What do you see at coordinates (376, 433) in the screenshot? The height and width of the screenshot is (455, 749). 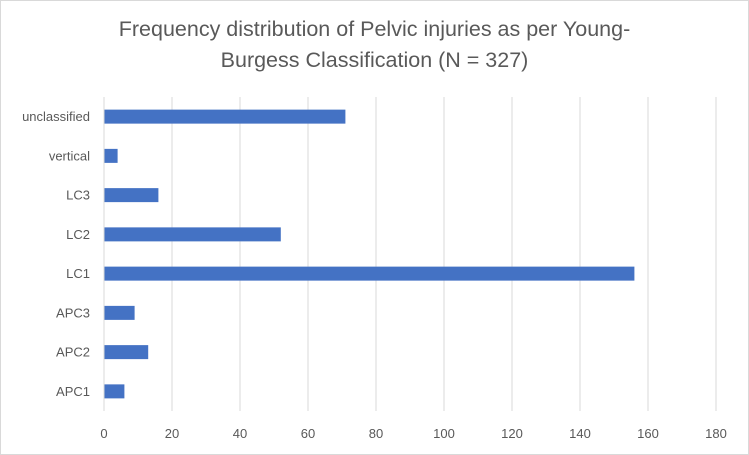 I see `x-tick-label: 80` at bounding box center [376, 433].